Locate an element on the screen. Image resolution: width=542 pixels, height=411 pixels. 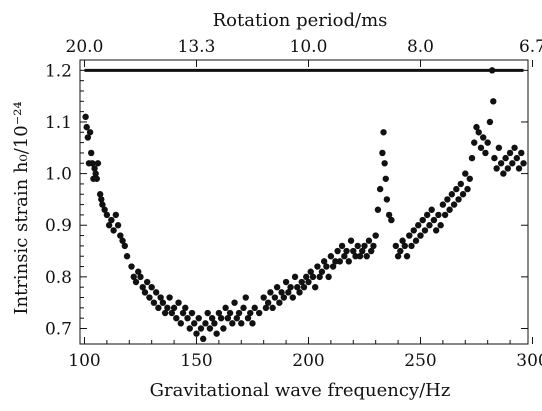
x-tick-label: 250 is located at coordinates (420, 361).